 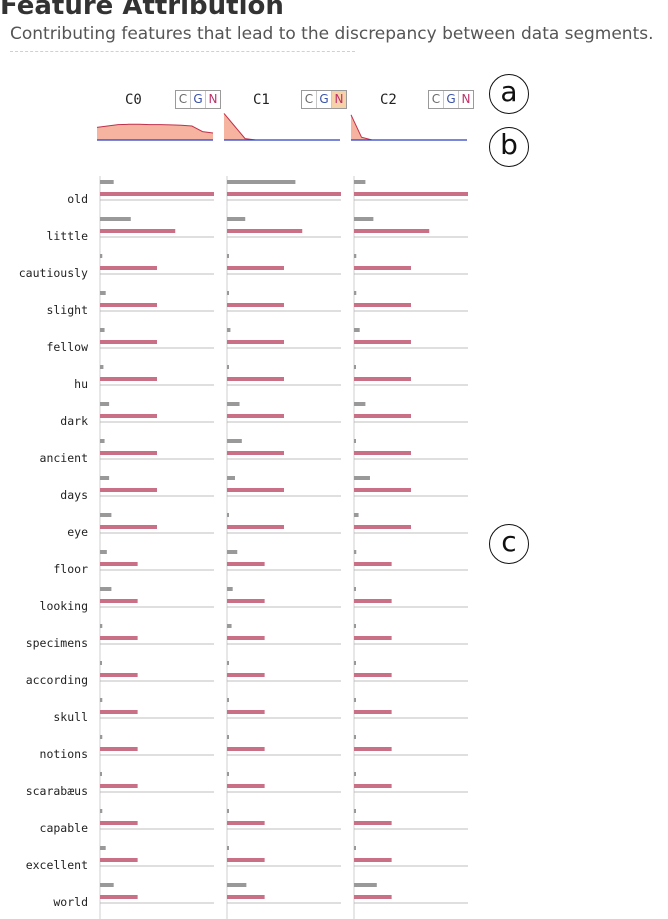 I want to click on pink-bar-c1-hu, so click(x=255, y=379).